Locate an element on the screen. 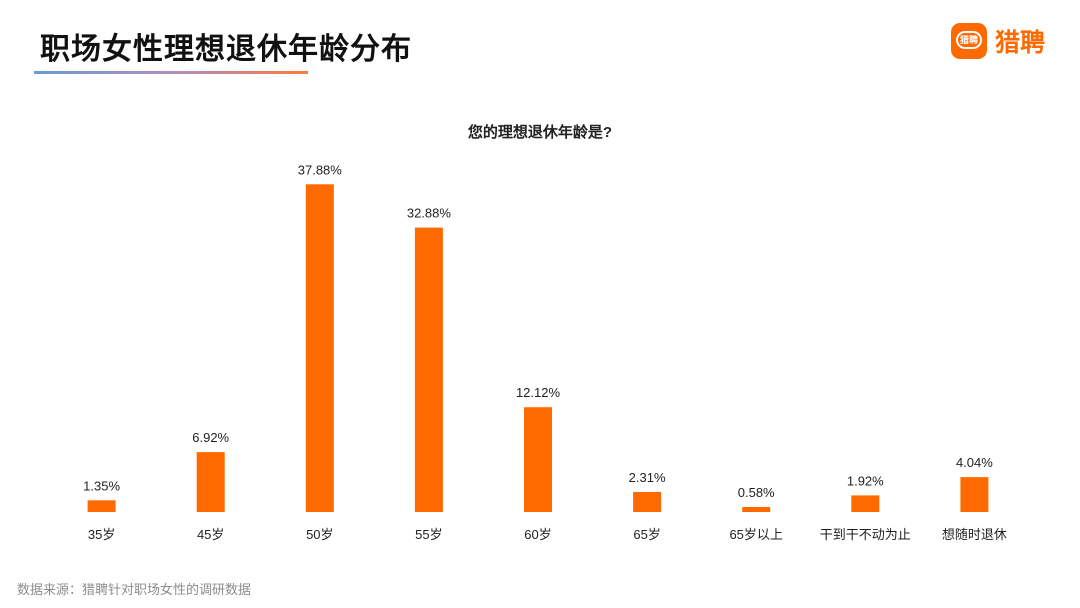 This screenshot has height=608, width=1080. page-title: 职场女性理想退休年龄分布 is located at coordinates (226, 49).